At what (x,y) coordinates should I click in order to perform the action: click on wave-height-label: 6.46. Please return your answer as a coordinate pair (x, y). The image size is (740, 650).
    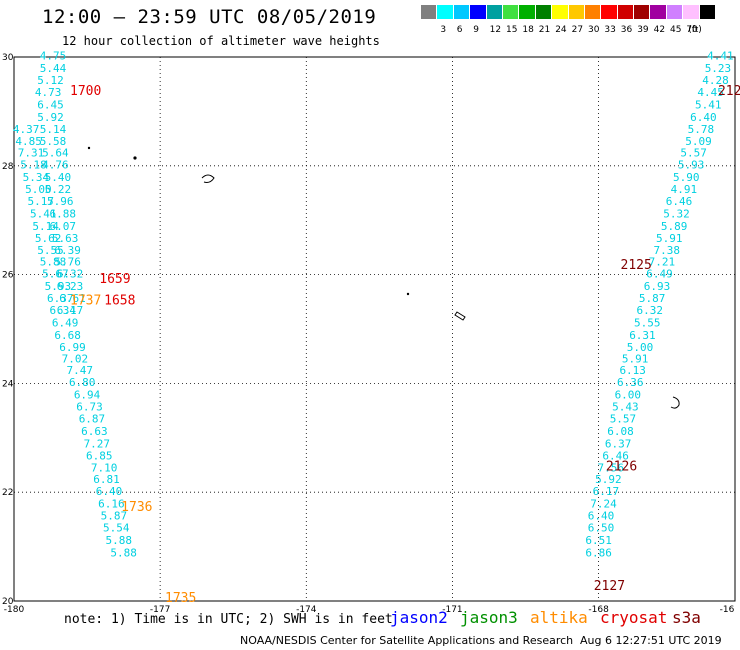
    Looking at the image, I should click on (679, 201).